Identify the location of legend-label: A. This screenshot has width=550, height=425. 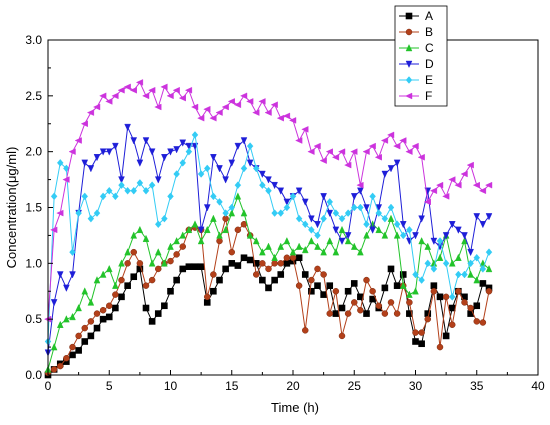
(429, 16).